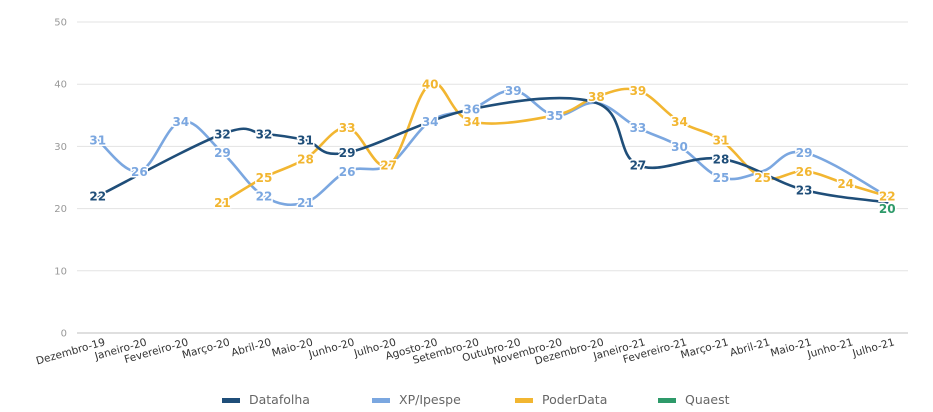 The width and height of the screenshot is (933, 412). I want to click on legend-label: Quaest, so click(707, 399).